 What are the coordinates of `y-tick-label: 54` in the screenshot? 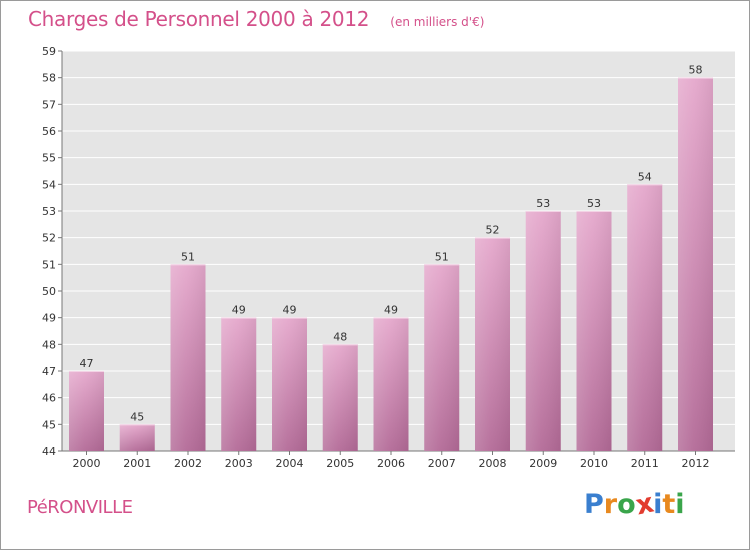 It's located at (49, 184).